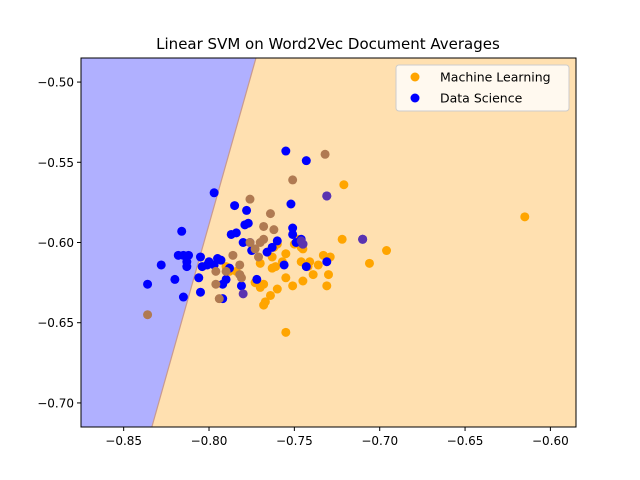  Describe the element at coordinates (55, 243) in the screenshot. I see `y-tick-label: −0.60` at that location.